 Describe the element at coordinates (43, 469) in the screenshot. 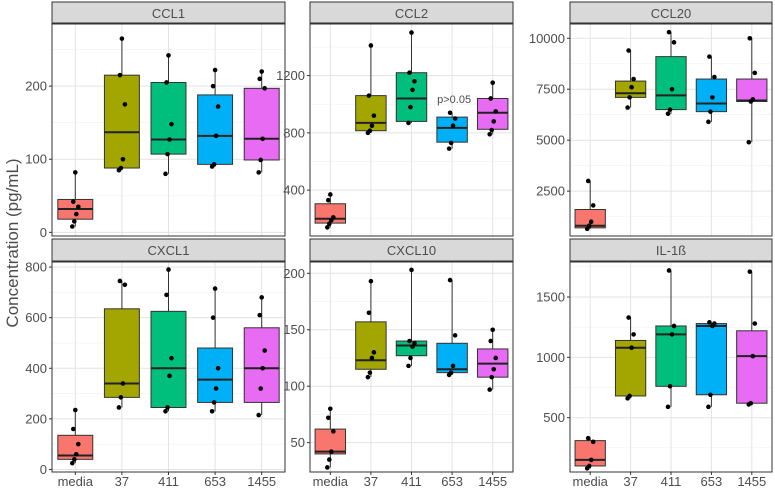

I see `y-tick-label: 0` at that location.